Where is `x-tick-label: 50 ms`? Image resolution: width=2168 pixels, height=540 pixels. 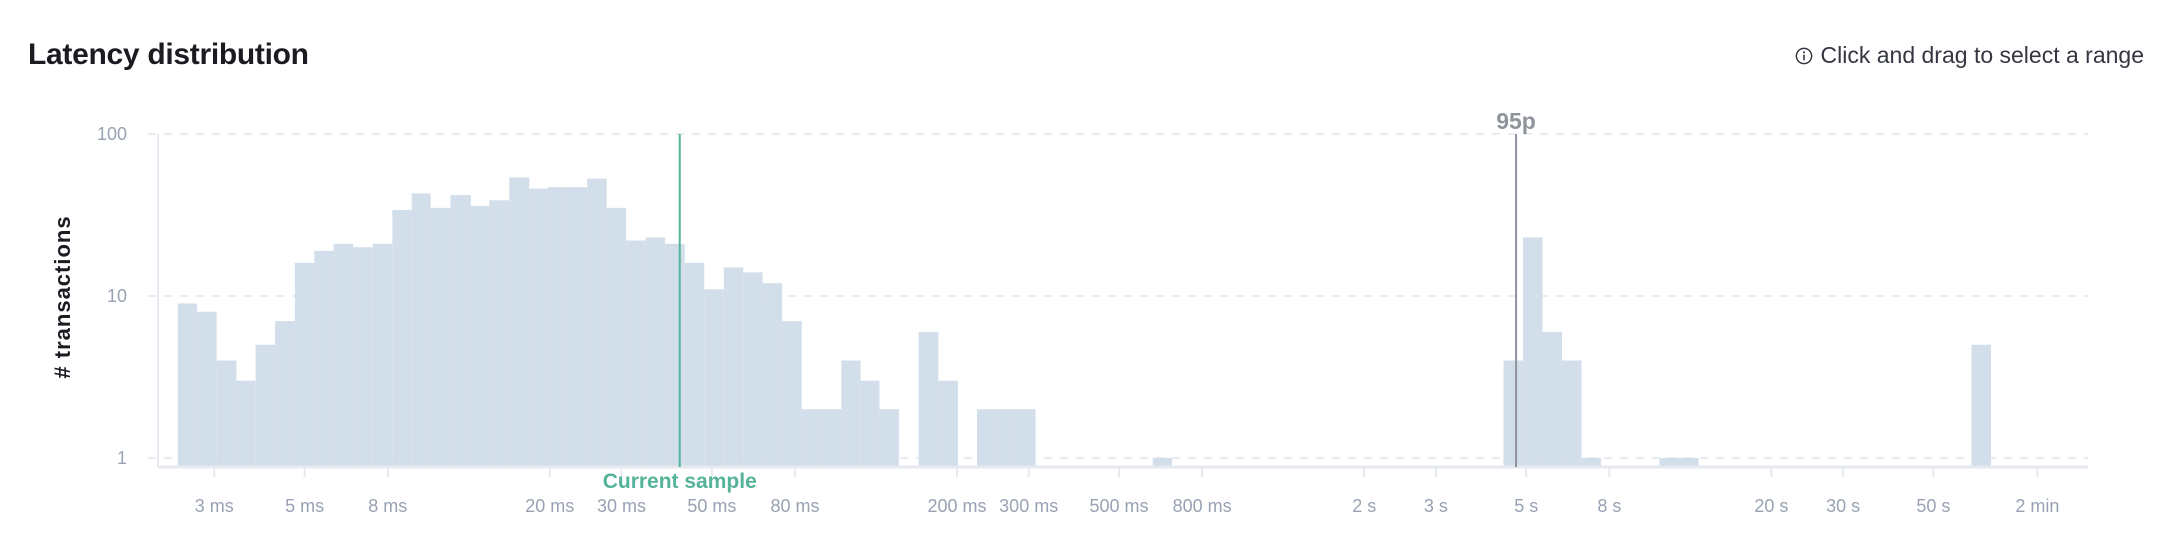
x-tick-label: 50 ms is located at coordinates (711, 506).